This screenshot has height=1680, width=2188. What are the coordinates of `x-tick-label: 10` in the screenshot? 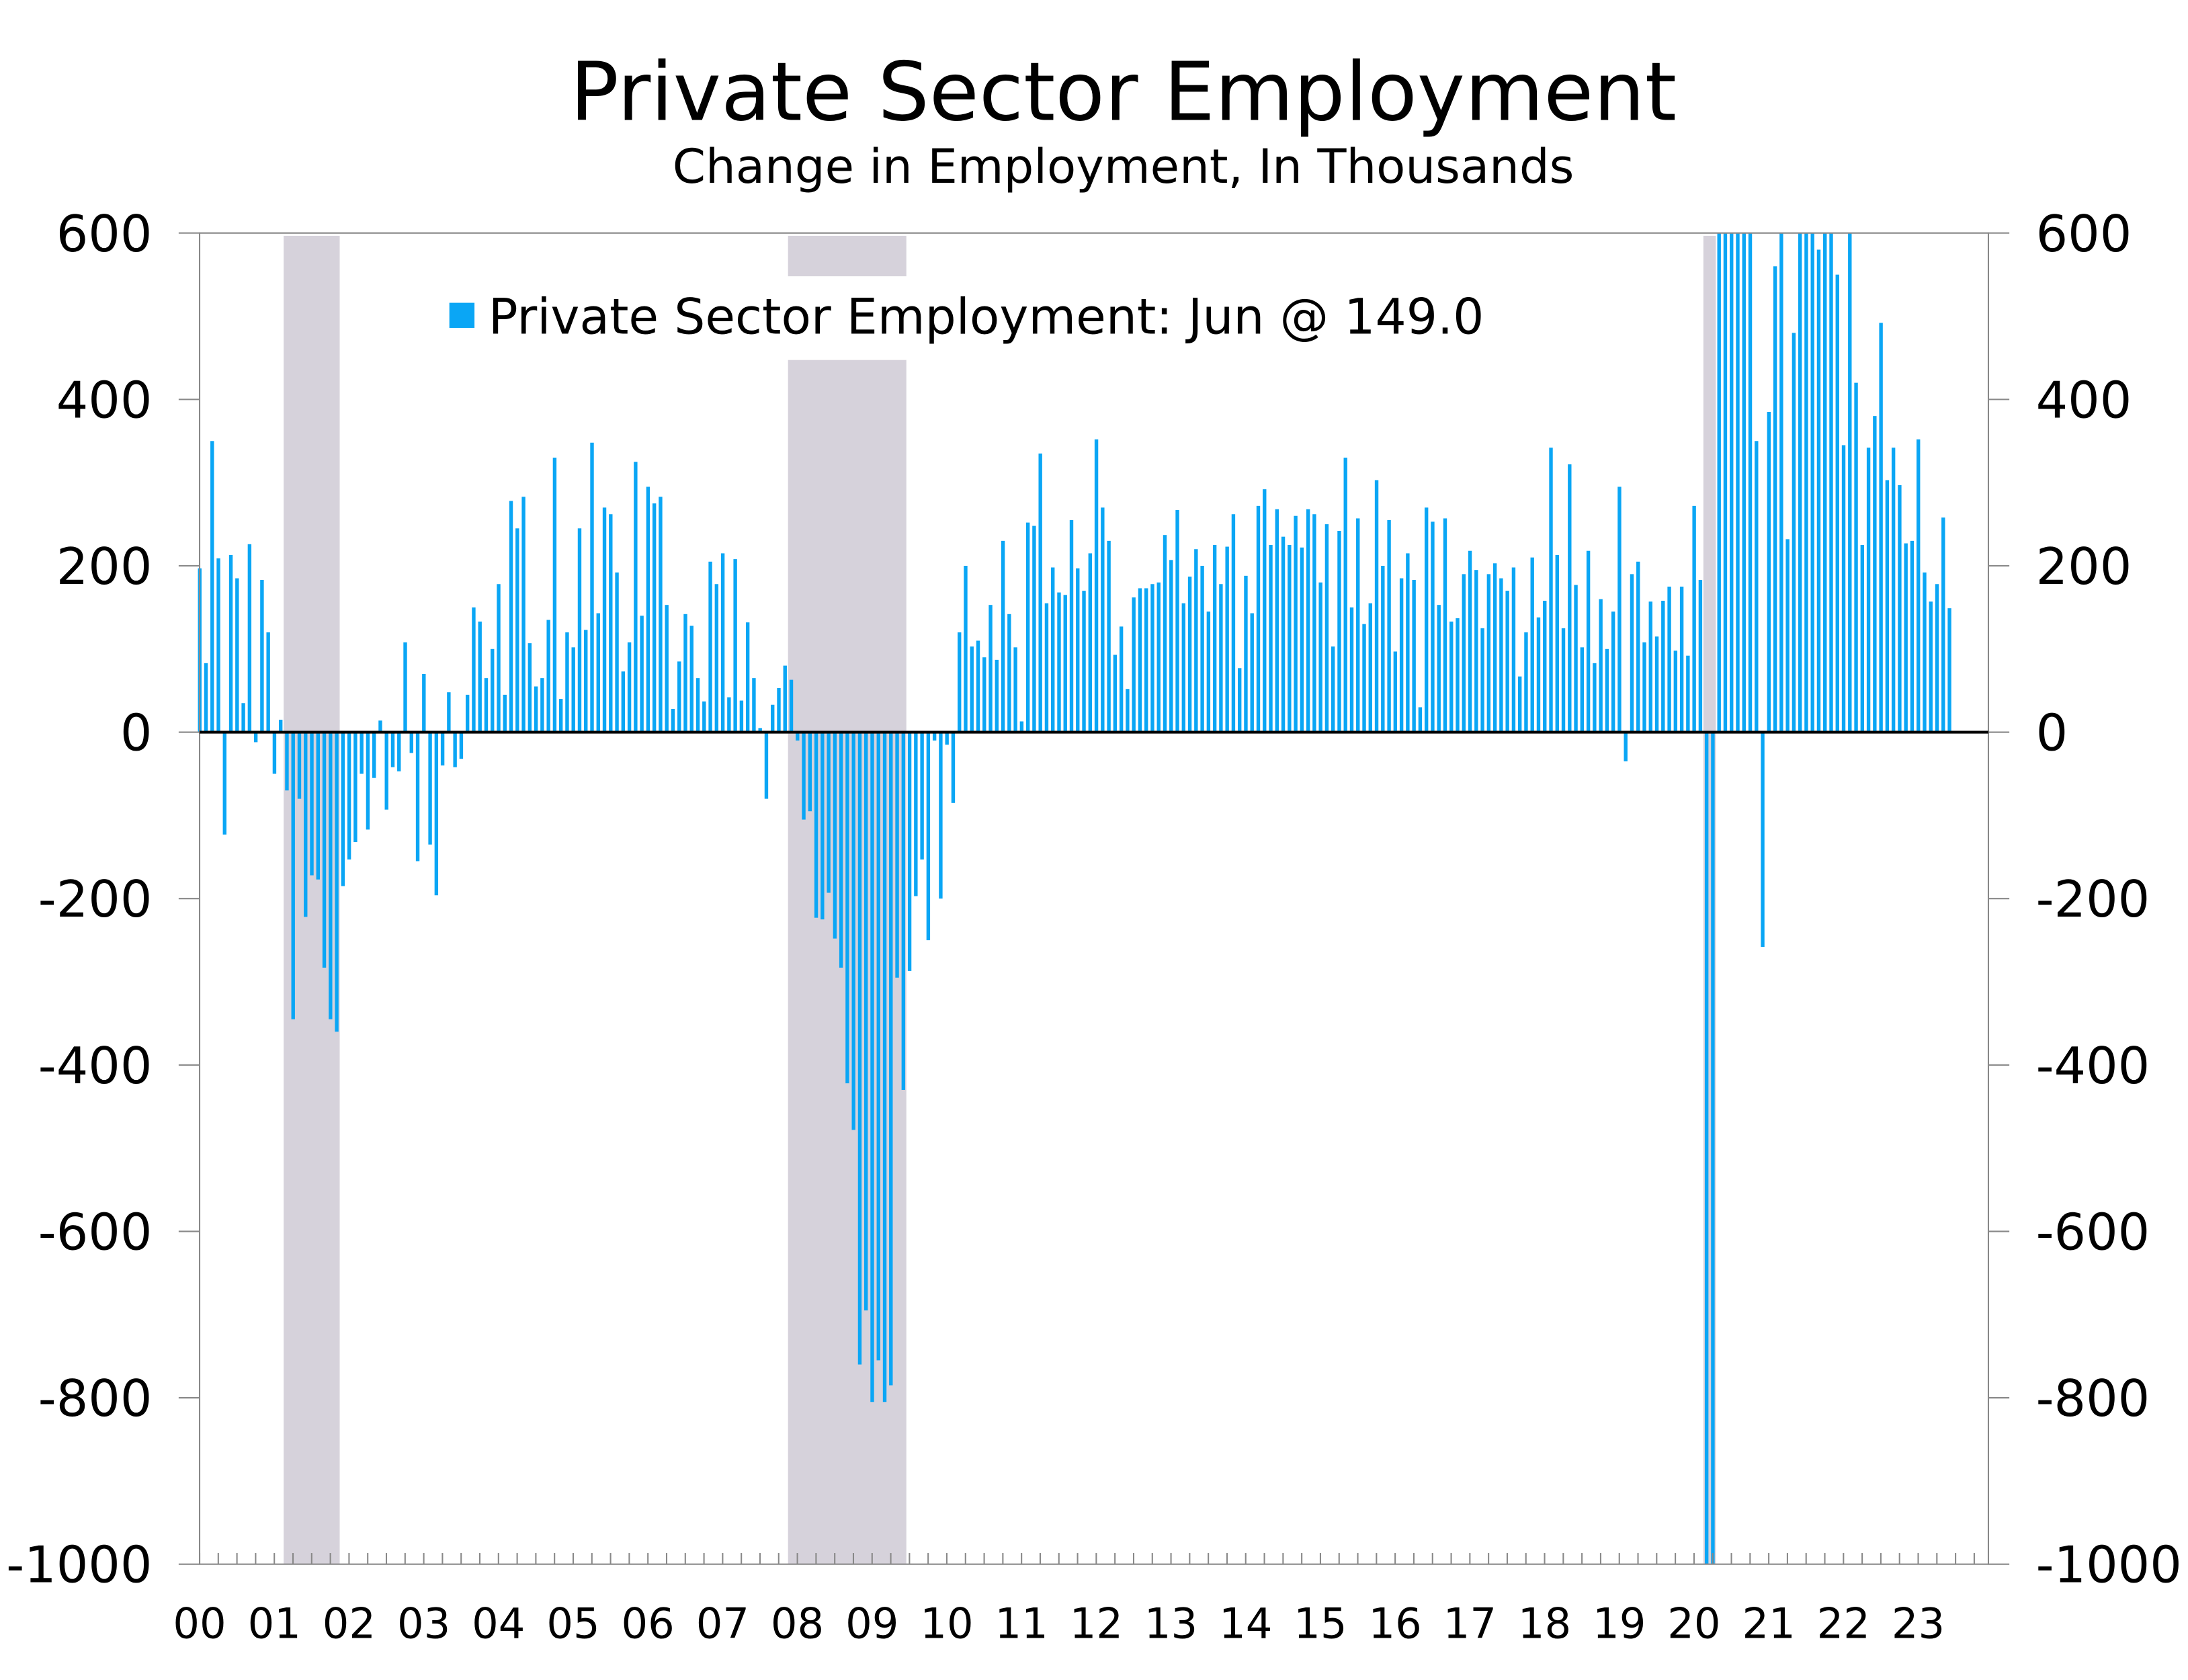 It's located at (946, 1624).